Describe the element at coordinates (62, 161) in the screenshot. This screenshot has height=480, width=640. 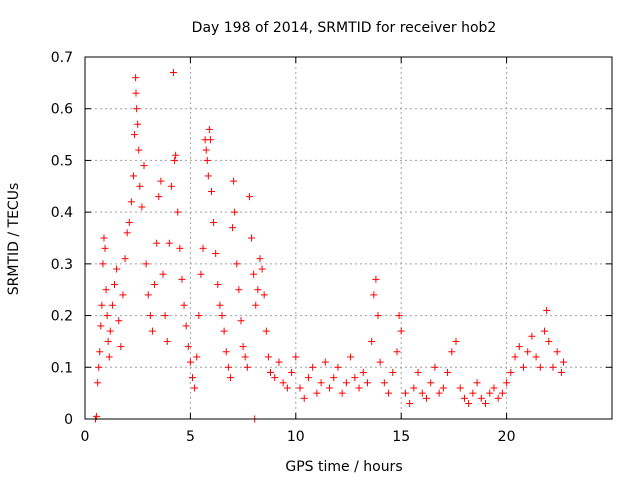
I see `y-tick-label: 0.5` at that location.